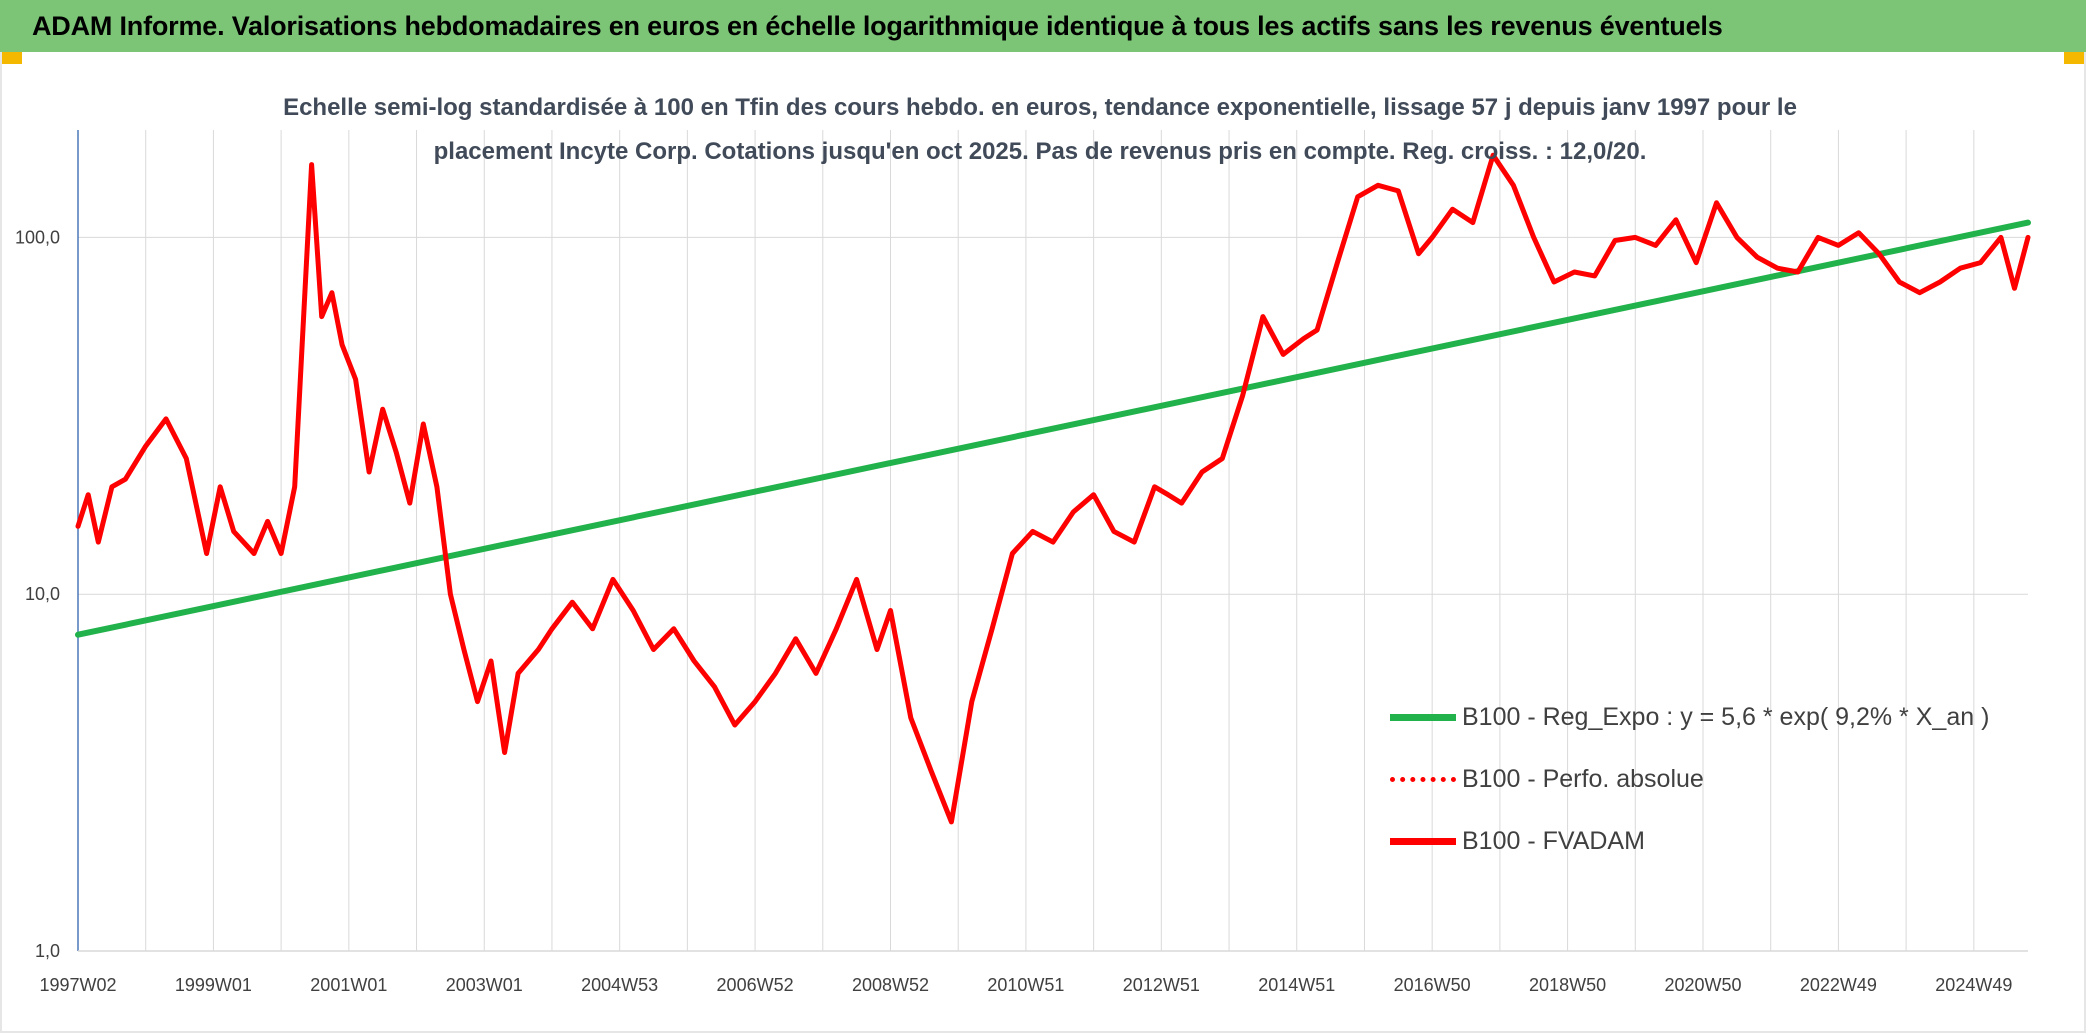 The image size is (2086, 1033). What do you see at coordinates (619, 985) in the screenshot?
I see `x-tick-label: 2004W53` at bounding box center [619, 985].